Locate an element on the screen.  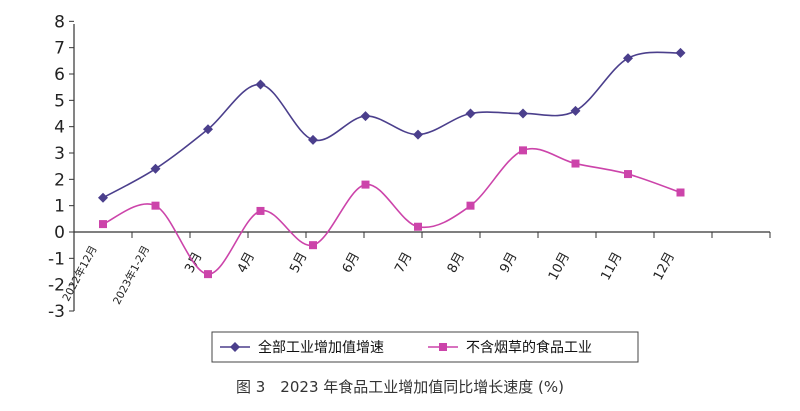
legend: 全部工业增加值增速 不含烟草的食品工业 is located at coordinates (425, 347).